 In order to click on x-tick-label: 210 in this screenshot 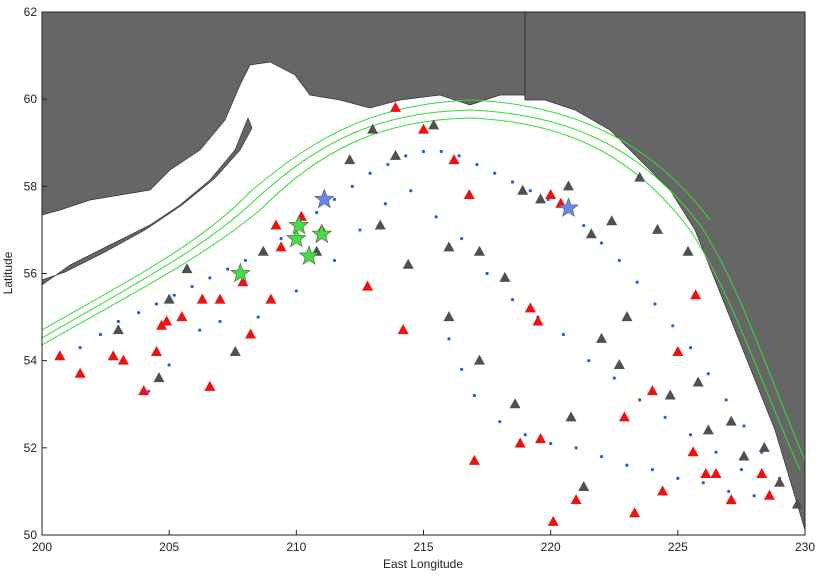, I will do `click(296, 547)`.